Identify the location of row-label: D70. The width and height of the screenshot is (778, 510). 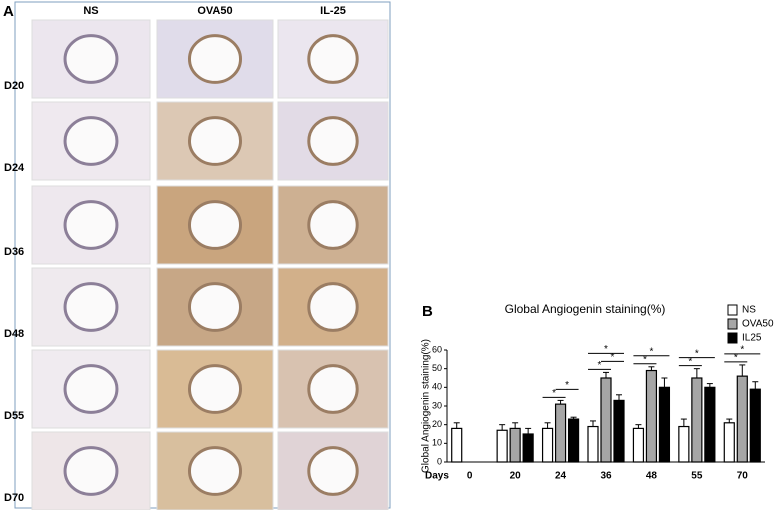
(14, 498).